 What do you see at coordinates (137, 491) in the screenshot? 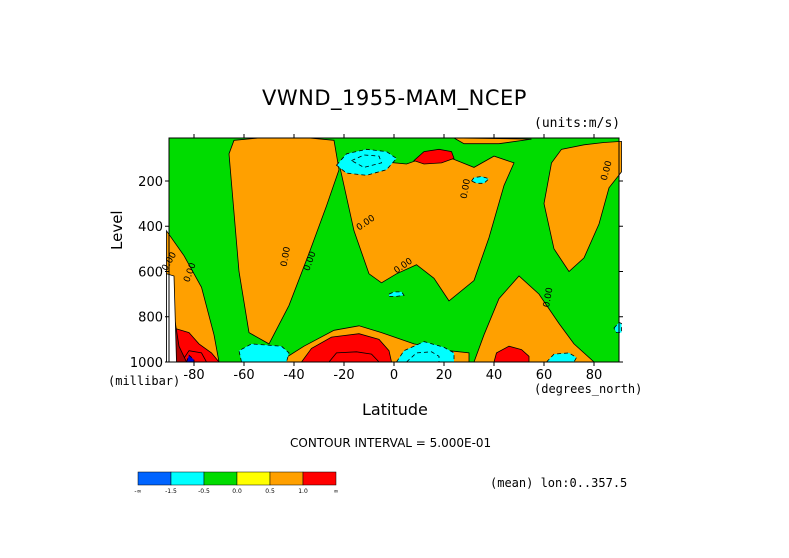
I see `colorbar-label: -∞` at bounding box center [137, 491].